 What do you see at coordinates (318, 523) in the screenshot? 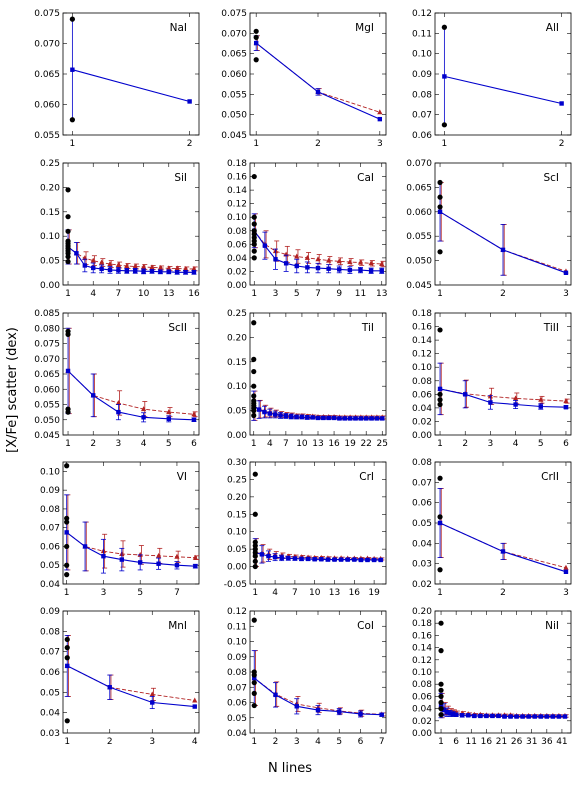
I see `panel-frame` at bounding box center [318, 523].